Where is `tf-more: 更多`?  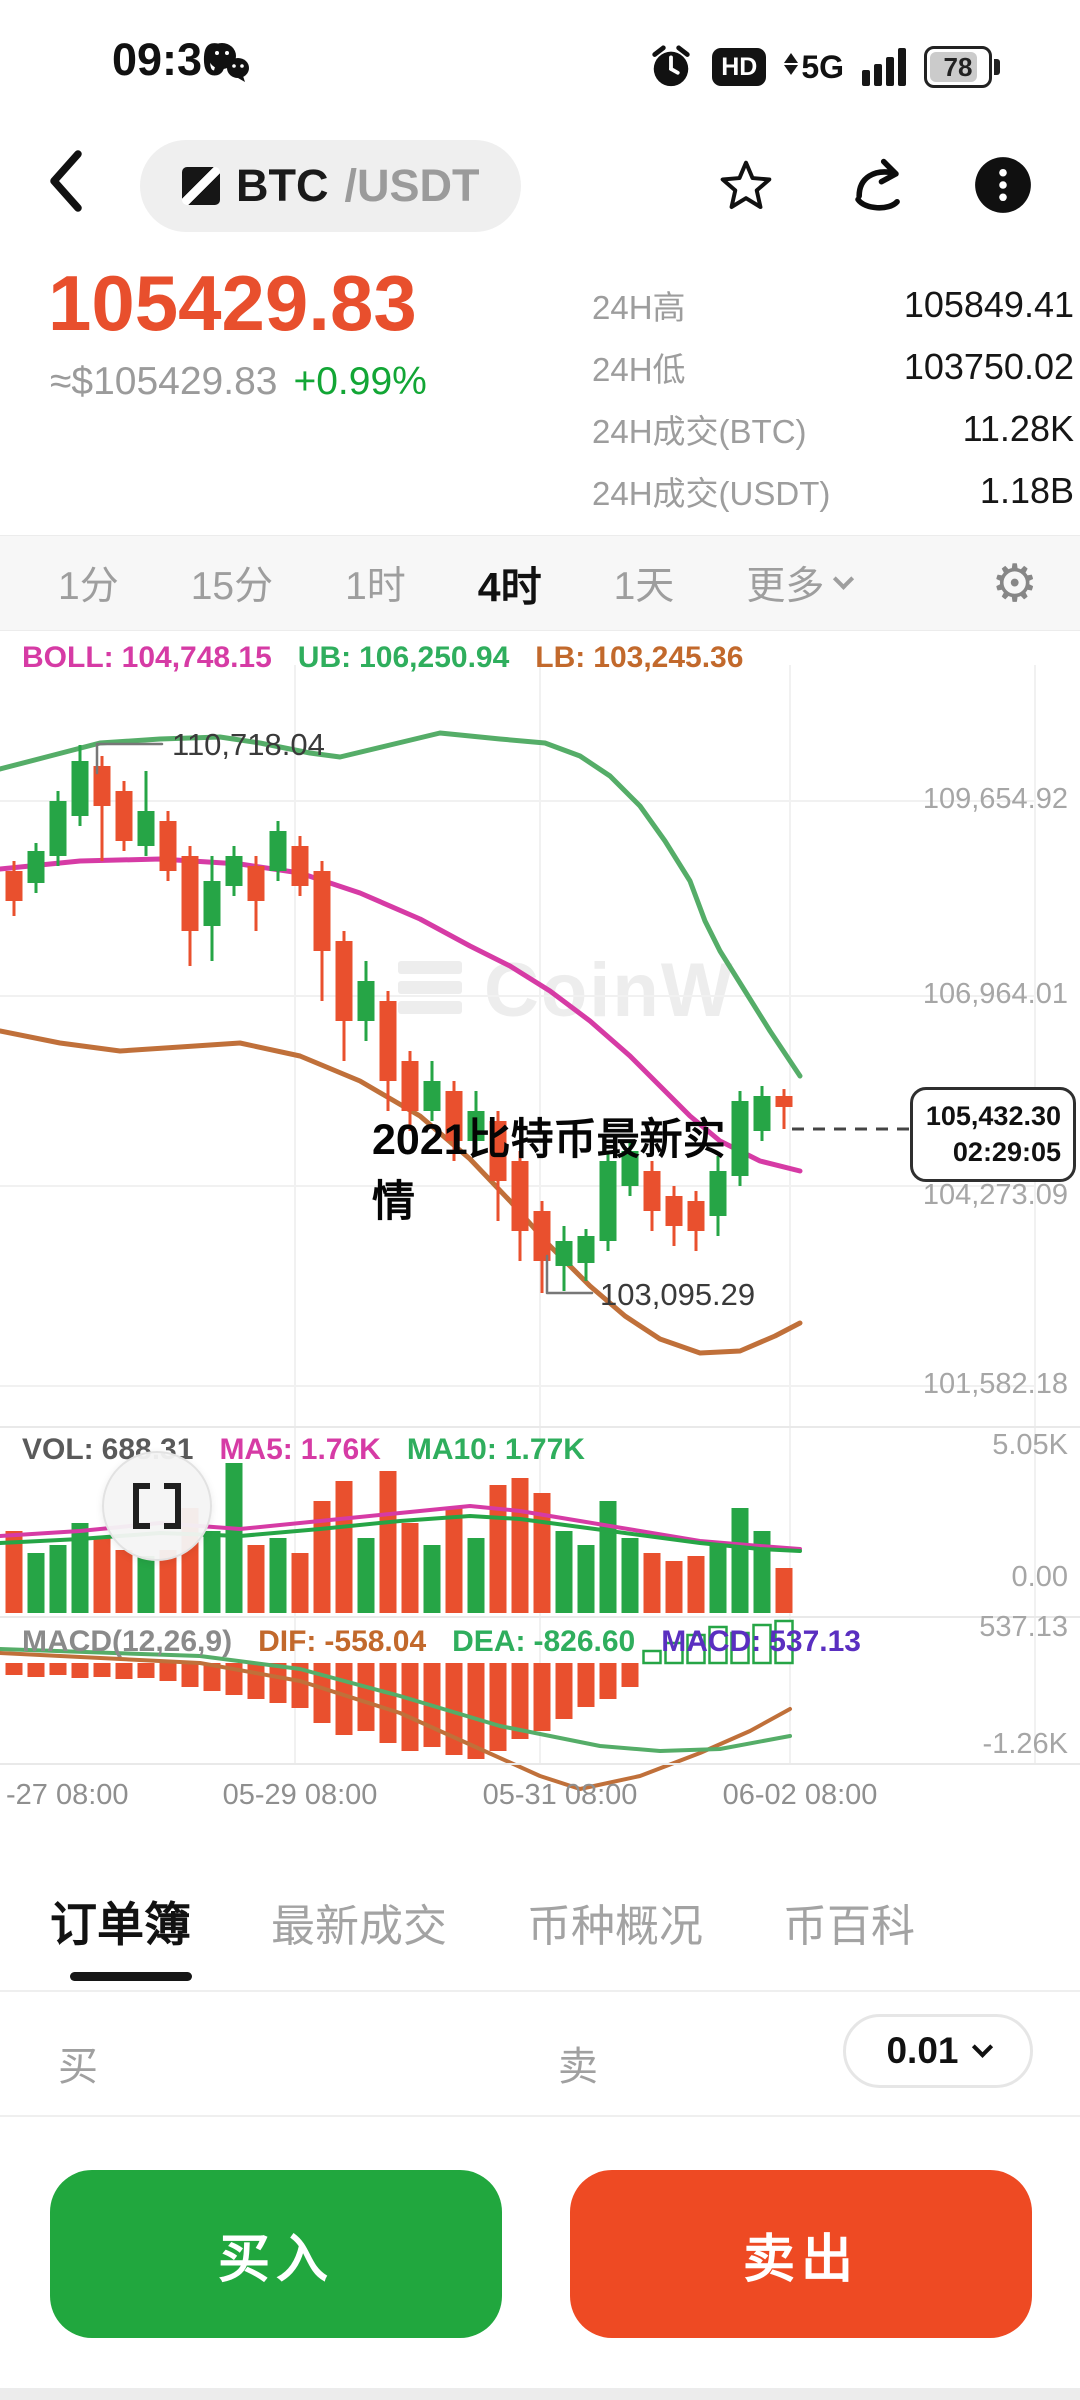 tf-more: 更多 is located at coordinates (800, 583).